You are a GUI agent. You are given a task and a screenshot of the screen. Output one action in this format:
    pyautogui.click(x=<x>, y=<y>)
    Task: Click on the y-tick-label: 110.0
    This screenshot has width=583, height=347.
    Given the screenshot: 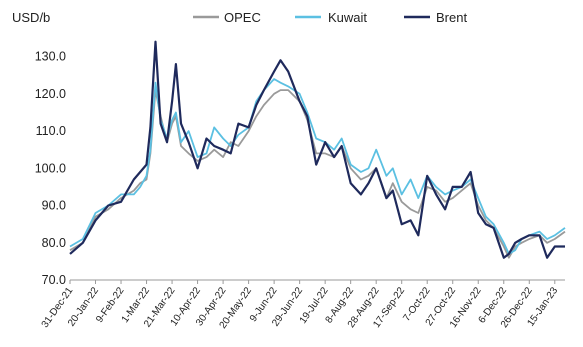 What is the action you would take?
    pyautogui.click(x=51, y=131)
    